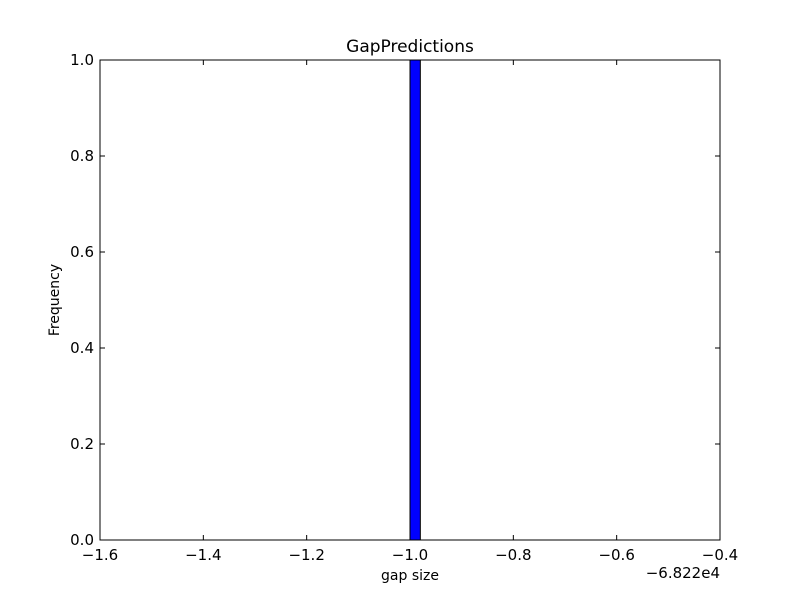  Describe the element at coordinates (415, 300) in the screenshot. I see `histogram-bar` at that location.